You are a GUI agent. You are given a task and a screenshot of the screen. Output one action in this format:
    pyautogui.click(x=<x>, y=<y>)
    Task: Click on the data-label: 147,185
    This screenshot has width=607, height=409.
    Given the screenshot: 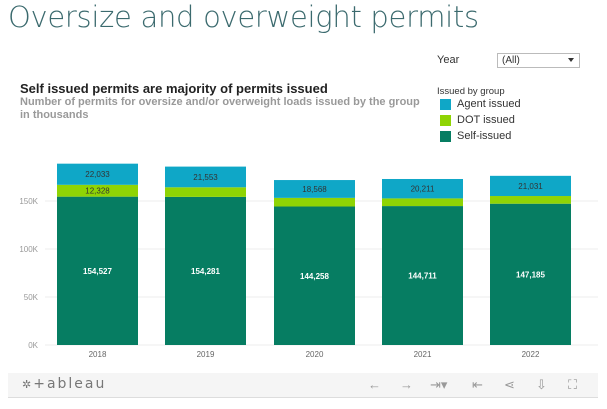 What is the action you would take?
    pyautogui.click(x=530, y=274)
    